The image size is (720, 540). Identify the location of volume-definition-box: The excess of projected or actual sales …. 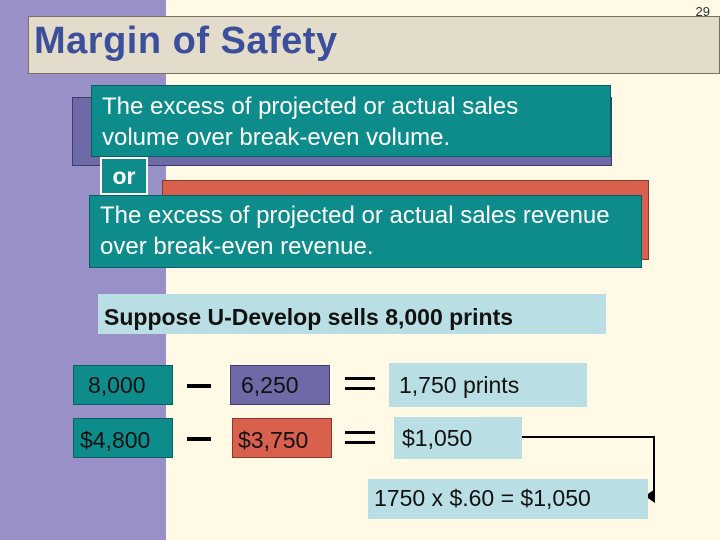
(351, 121).